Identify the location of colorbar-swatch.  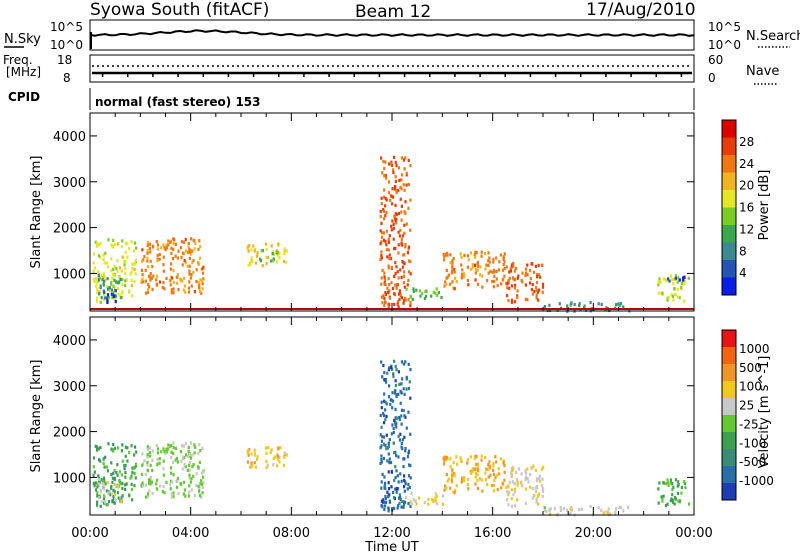
(729, 441).